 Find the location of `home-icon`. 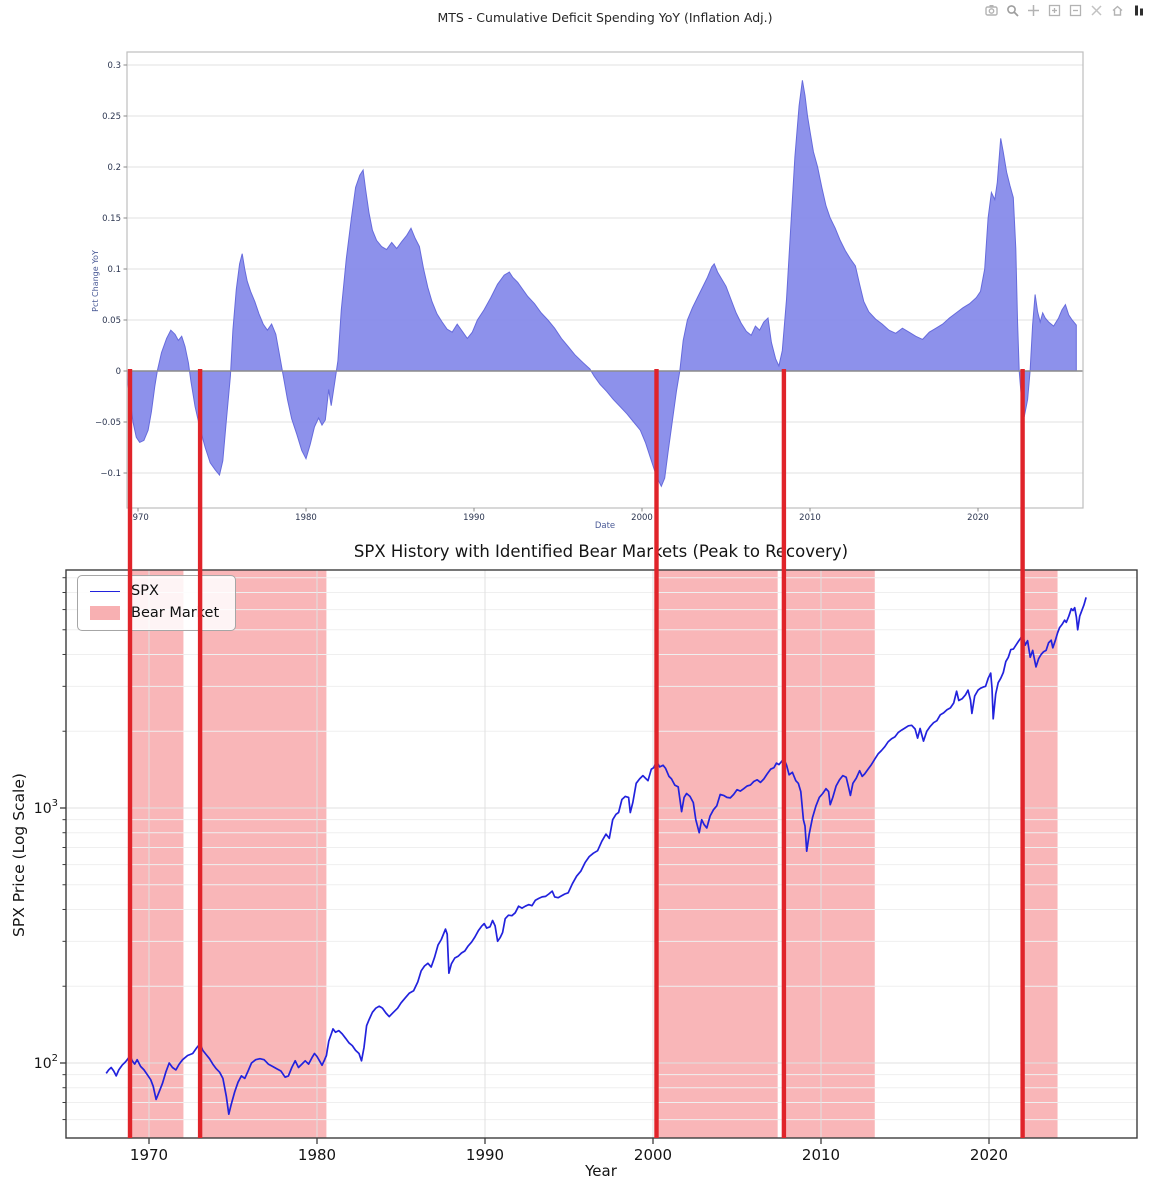

home-icon is located at coordinates (1117, 10).